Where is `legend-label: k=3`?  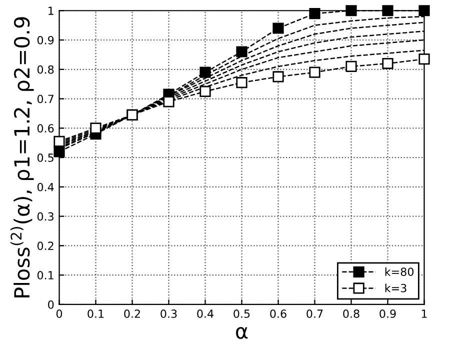 legend-label: k=3 is located at coordinates (395, 288).